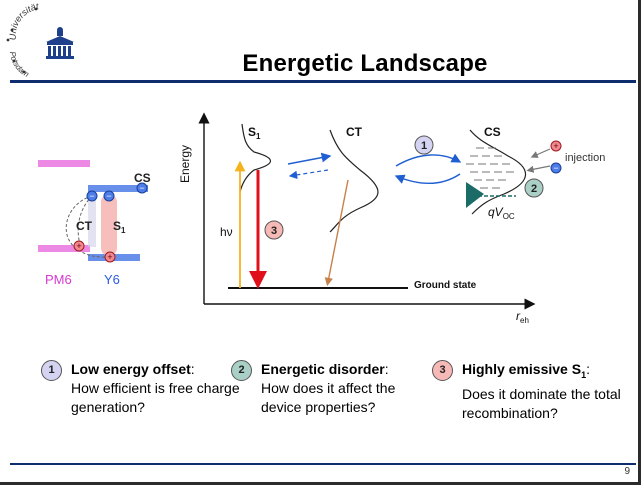 The height and width of the screenshot is (485, 641). I want to click on hole-ct, so click(79, 246).